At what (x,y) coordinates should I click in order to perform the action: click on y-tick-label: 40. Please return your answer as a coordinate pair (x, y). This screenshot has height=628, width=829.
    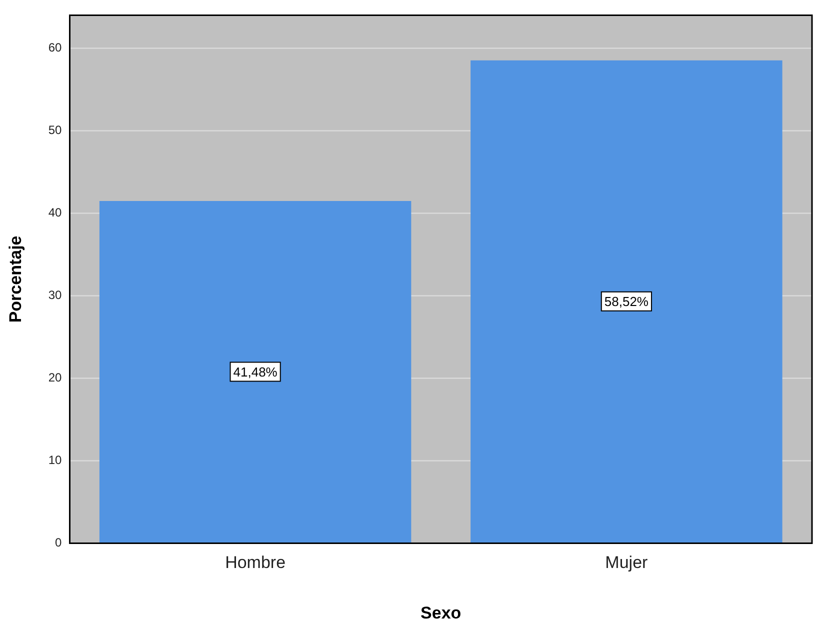
    Looking at the image, I should click on (55, 213).